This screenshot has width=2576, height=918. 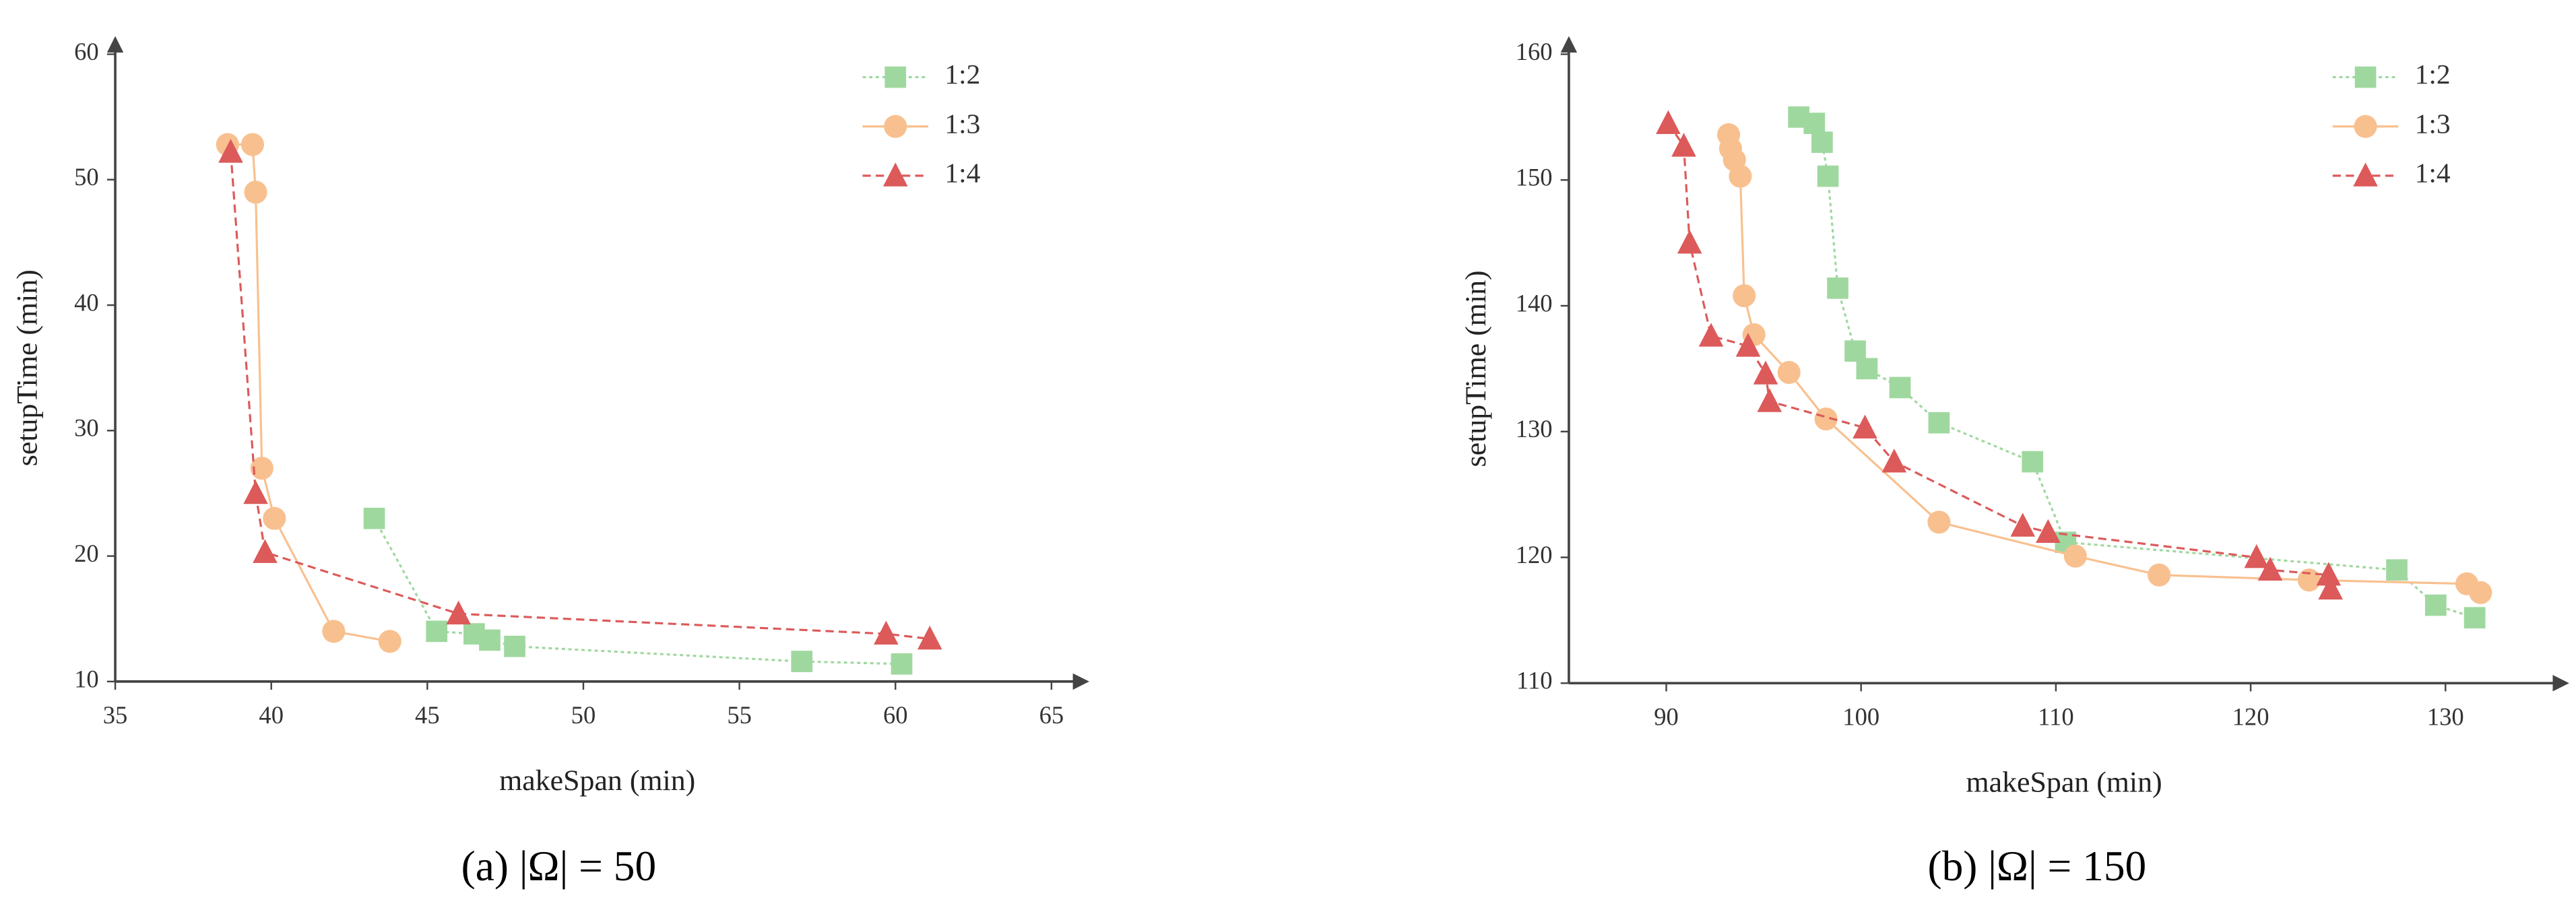 I want to click on y-tick-label: 140, so click(x=1534, y=303).